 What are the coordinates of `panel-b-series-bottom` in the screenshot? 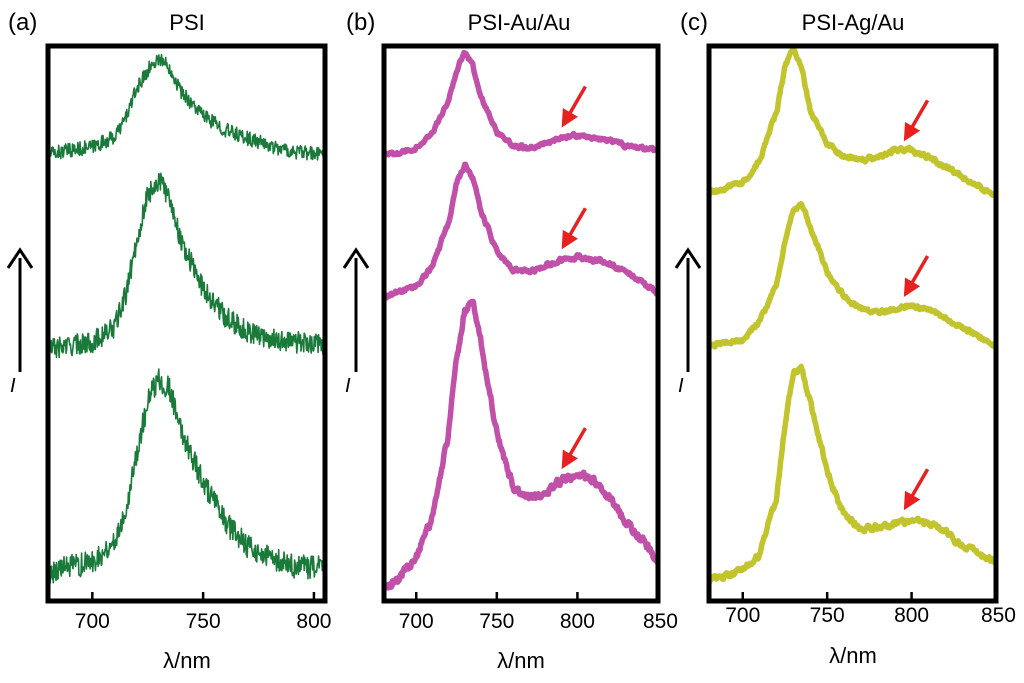 It's located at (521, 444).